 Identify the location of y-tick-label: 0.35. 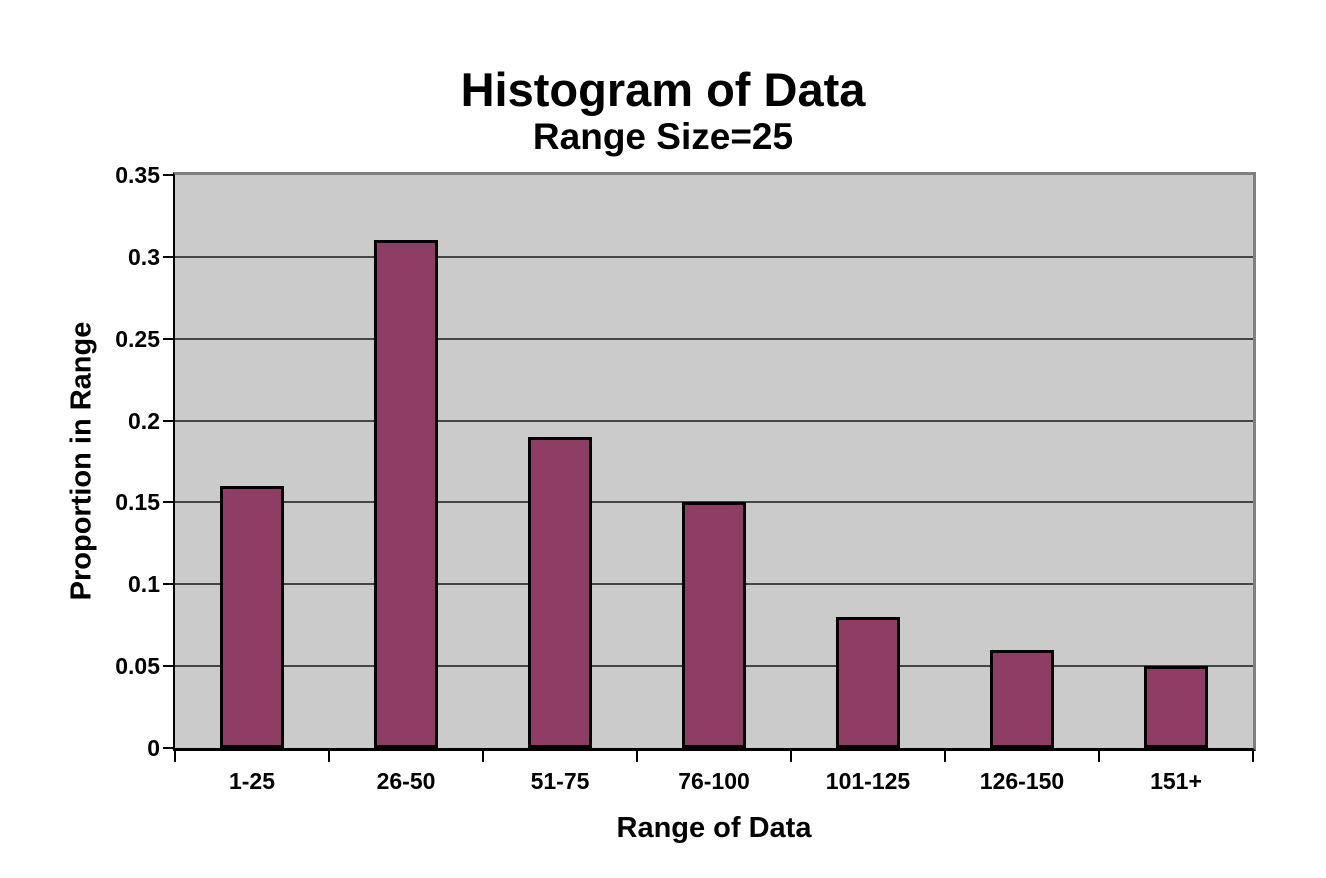
(137, 175).